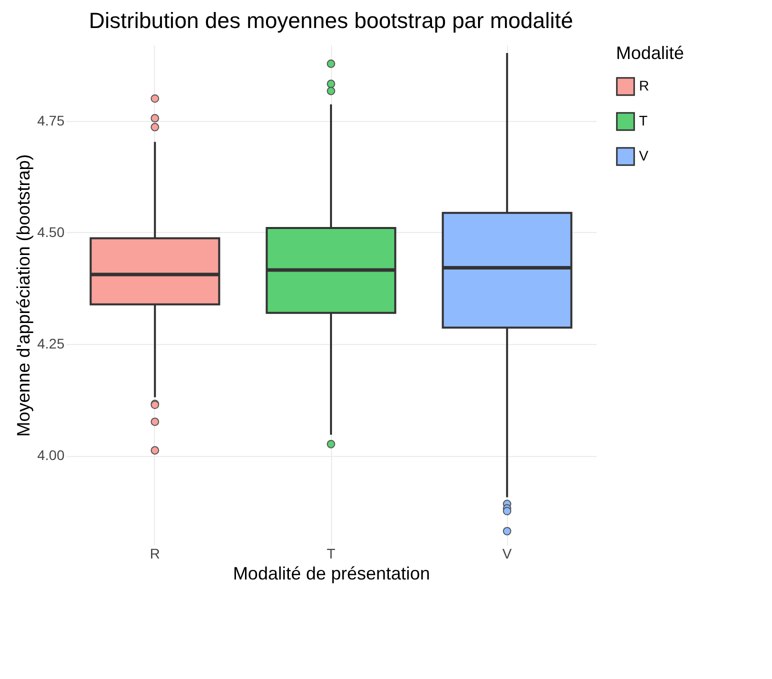 Image resolution: width=772 pixels, height=679 pixels. What do you see at coordinates (51, 232) in the screenshot?
I see `y-tick-label: 4.50` at bounding box center [51, 232].